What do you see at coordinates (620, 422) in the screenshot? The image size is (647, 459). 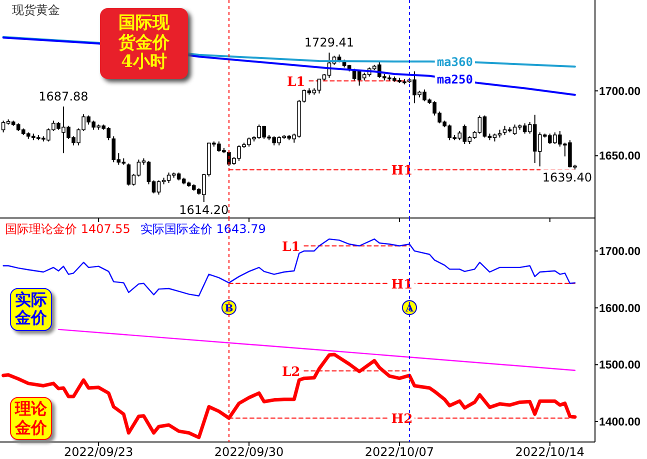 I see `y-tick-label: 1400.00` at bounding box center [620, 422].